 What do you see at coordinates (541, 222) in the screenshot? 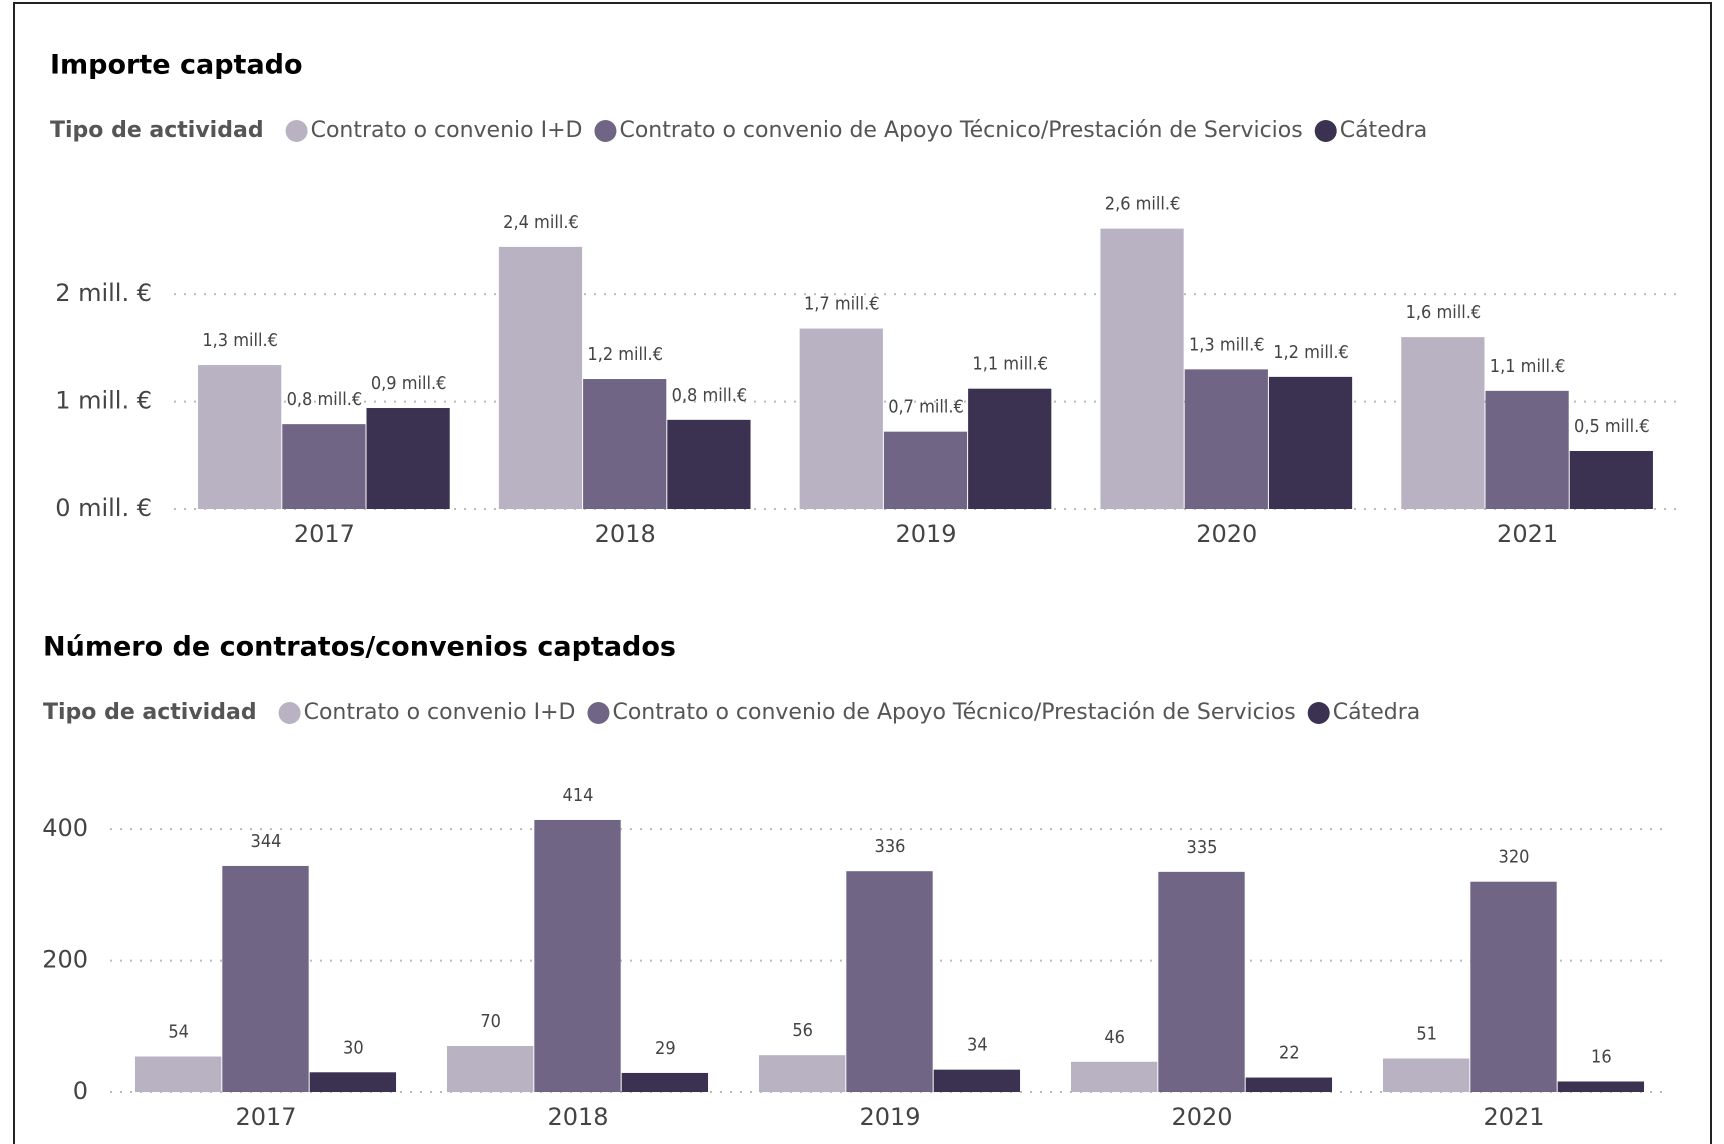
I see `data-label: 2,4 mill.€` at bounding box center [541, 222].